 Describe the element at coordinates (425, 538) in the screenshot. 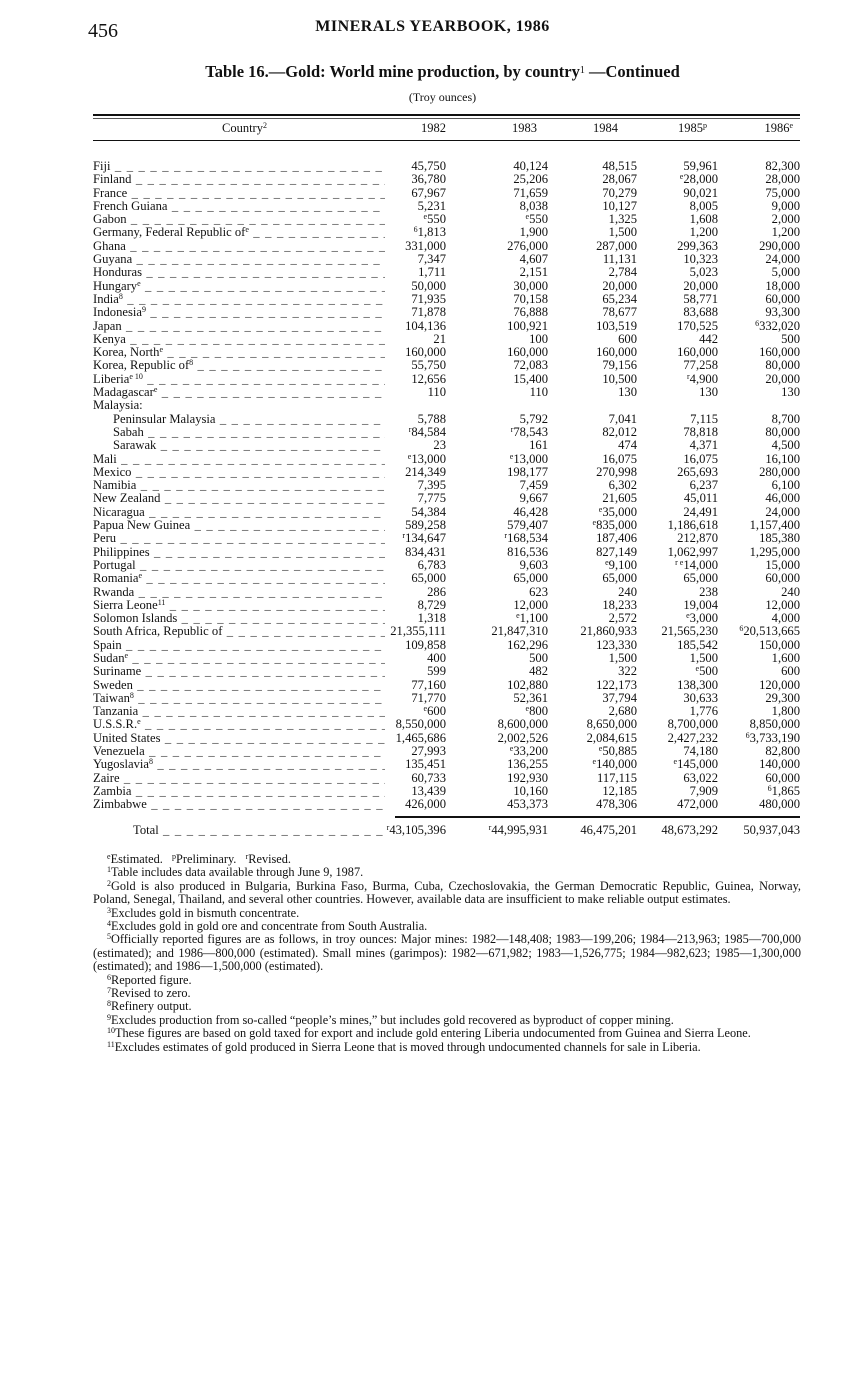

I see `value-text: 134,647` at that location.